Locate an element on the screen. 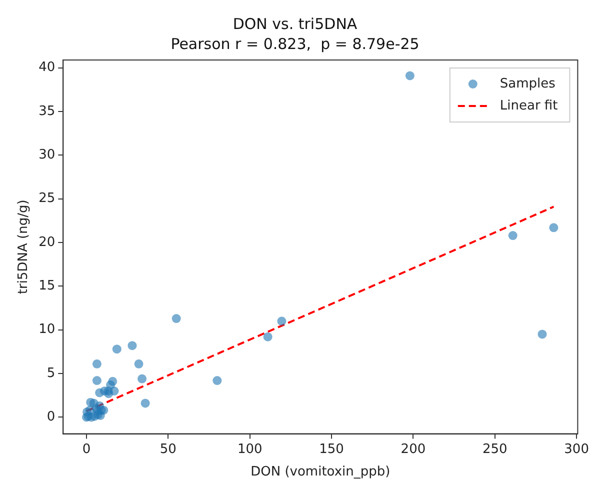 The height and width of the screenshot is (497, 600). legend-label: Linear fit is located at coordinates (529, 106).